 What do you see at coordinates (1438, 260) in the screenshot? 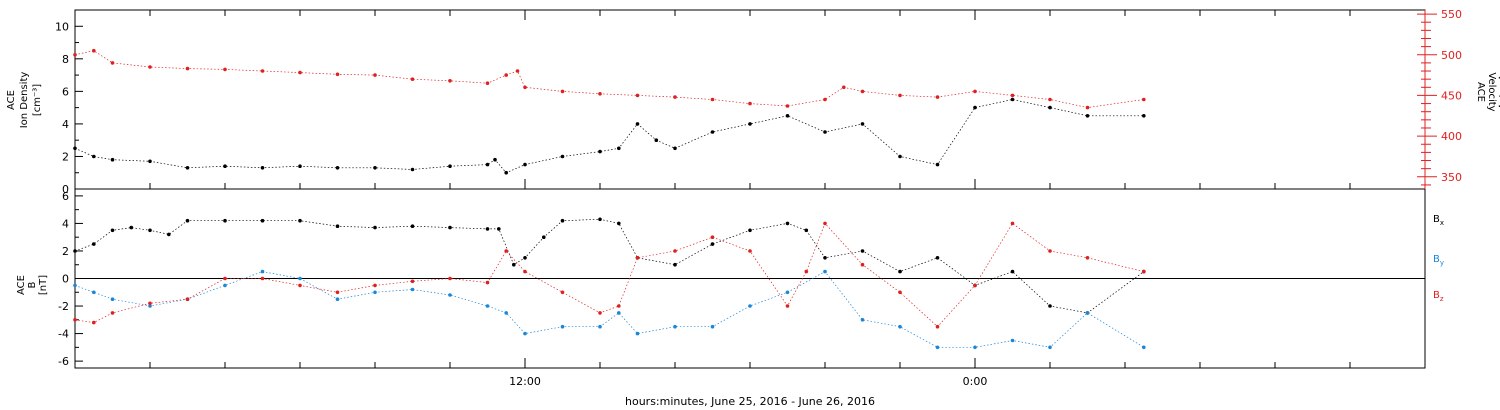
I see `legend-item-by: By` at bounding box center [1438, 260].